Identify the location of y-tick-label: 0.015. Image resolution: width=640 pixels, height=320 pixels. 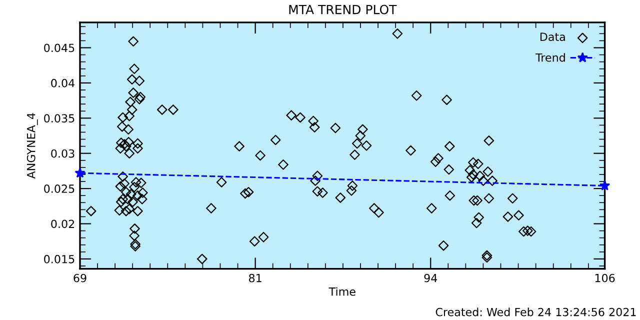
(59, 259).